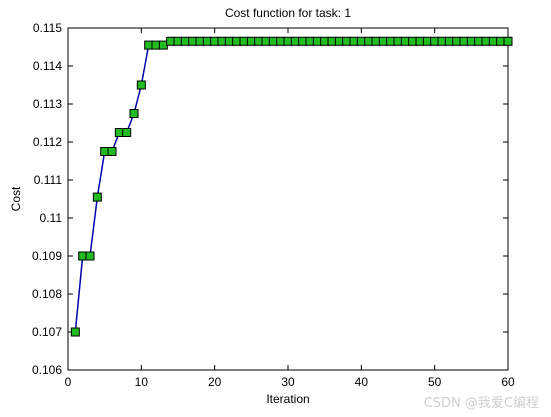 This screenshot has height=417, width=551. Describe the element at coordinates (508, 382) in the screenshot. I see `x-tick-label: 60` at that location.